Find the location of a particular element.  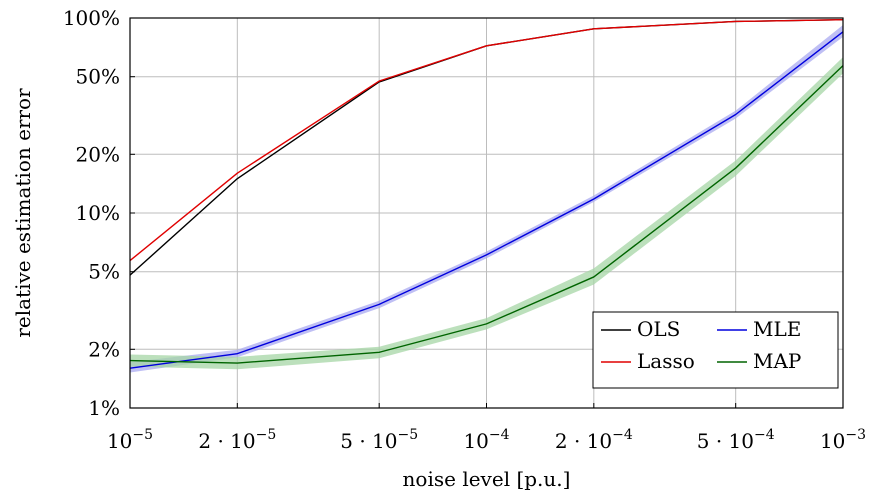

y-tick-label: 5% is located at coordinates (104, 272).